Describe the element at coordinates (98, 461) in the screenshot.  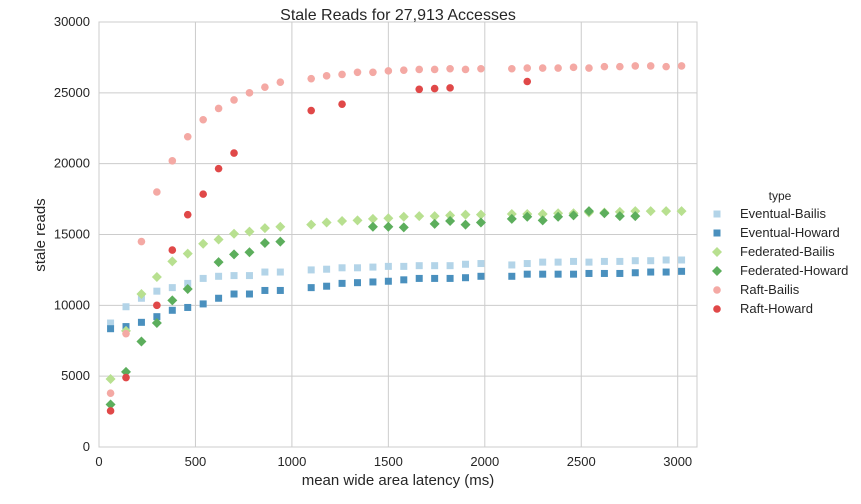
I see `x-tick-label: 0` at that location.